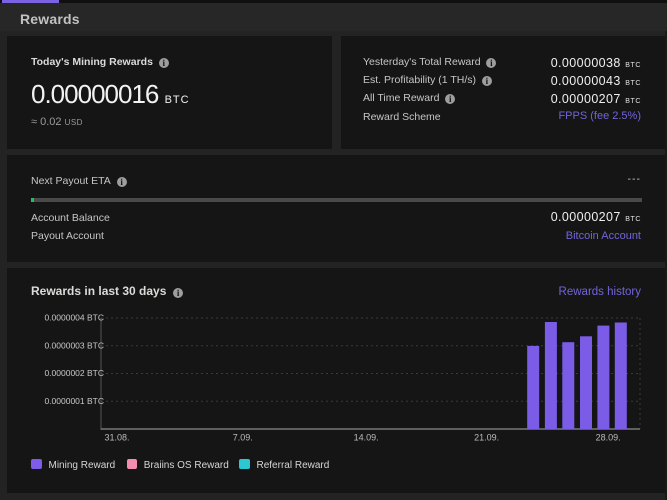 The height and width of the screenshot is (500, 667). What do you see at coordinates (608, 438) in the screenshot?
I see `svg-text: 28.09.` at bounding box center [608, 438].